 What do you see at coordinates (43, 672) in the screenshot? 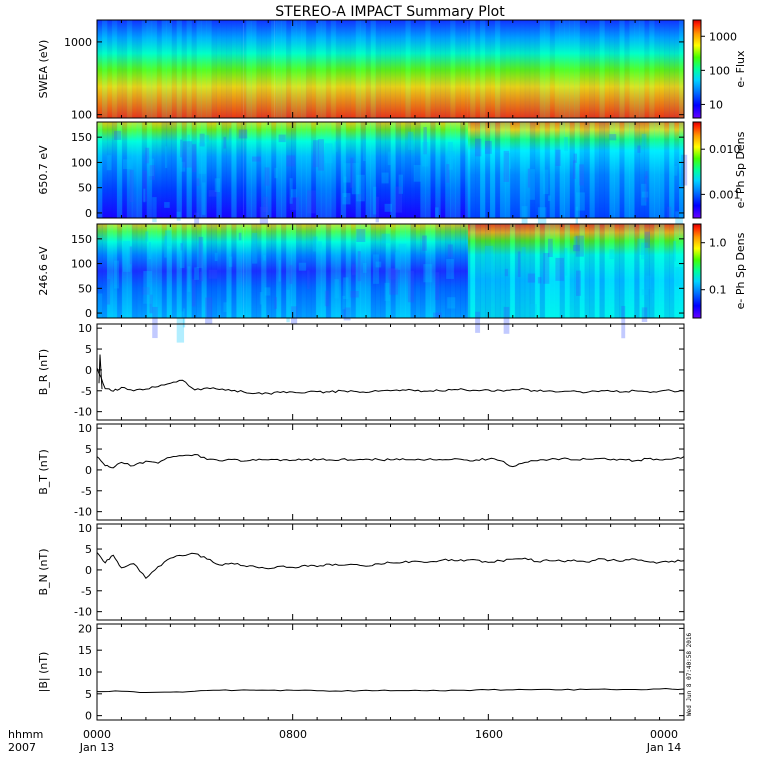
I see `y-axis-label-bmag: |B| (nT)` at bounding box center [43, 672].